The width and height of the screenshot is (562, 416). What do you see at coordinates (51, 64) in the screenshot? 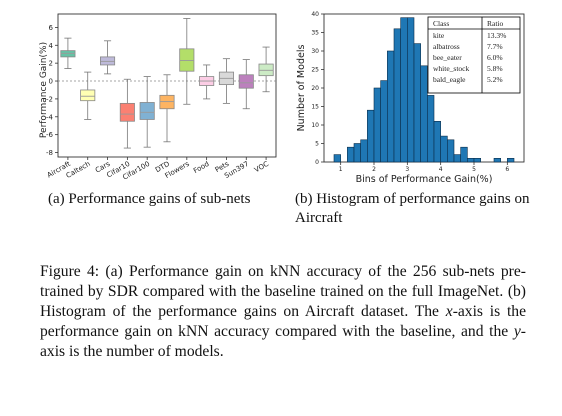
I see `y-tick-label: 2` at bounding box center [51, 64].